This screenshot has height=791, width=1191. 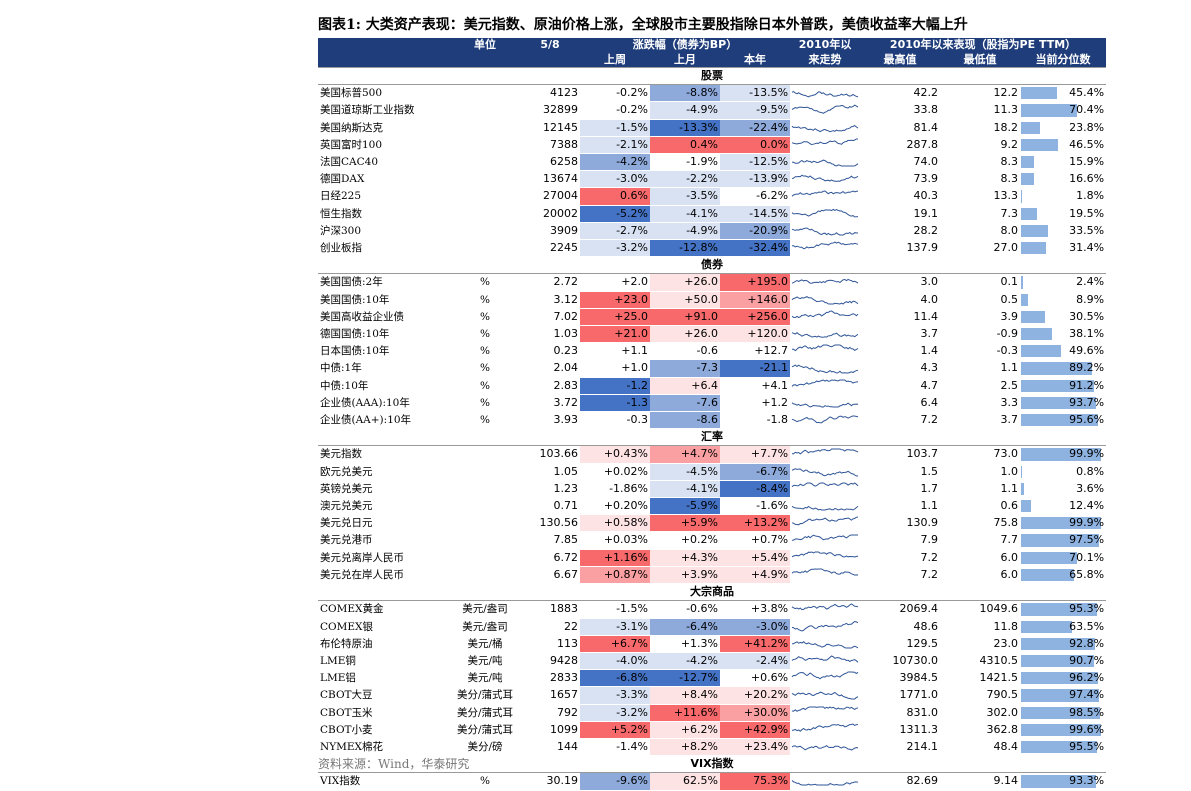 I want to click on ytd-change: -2.4%, so click(x=755, y=661).